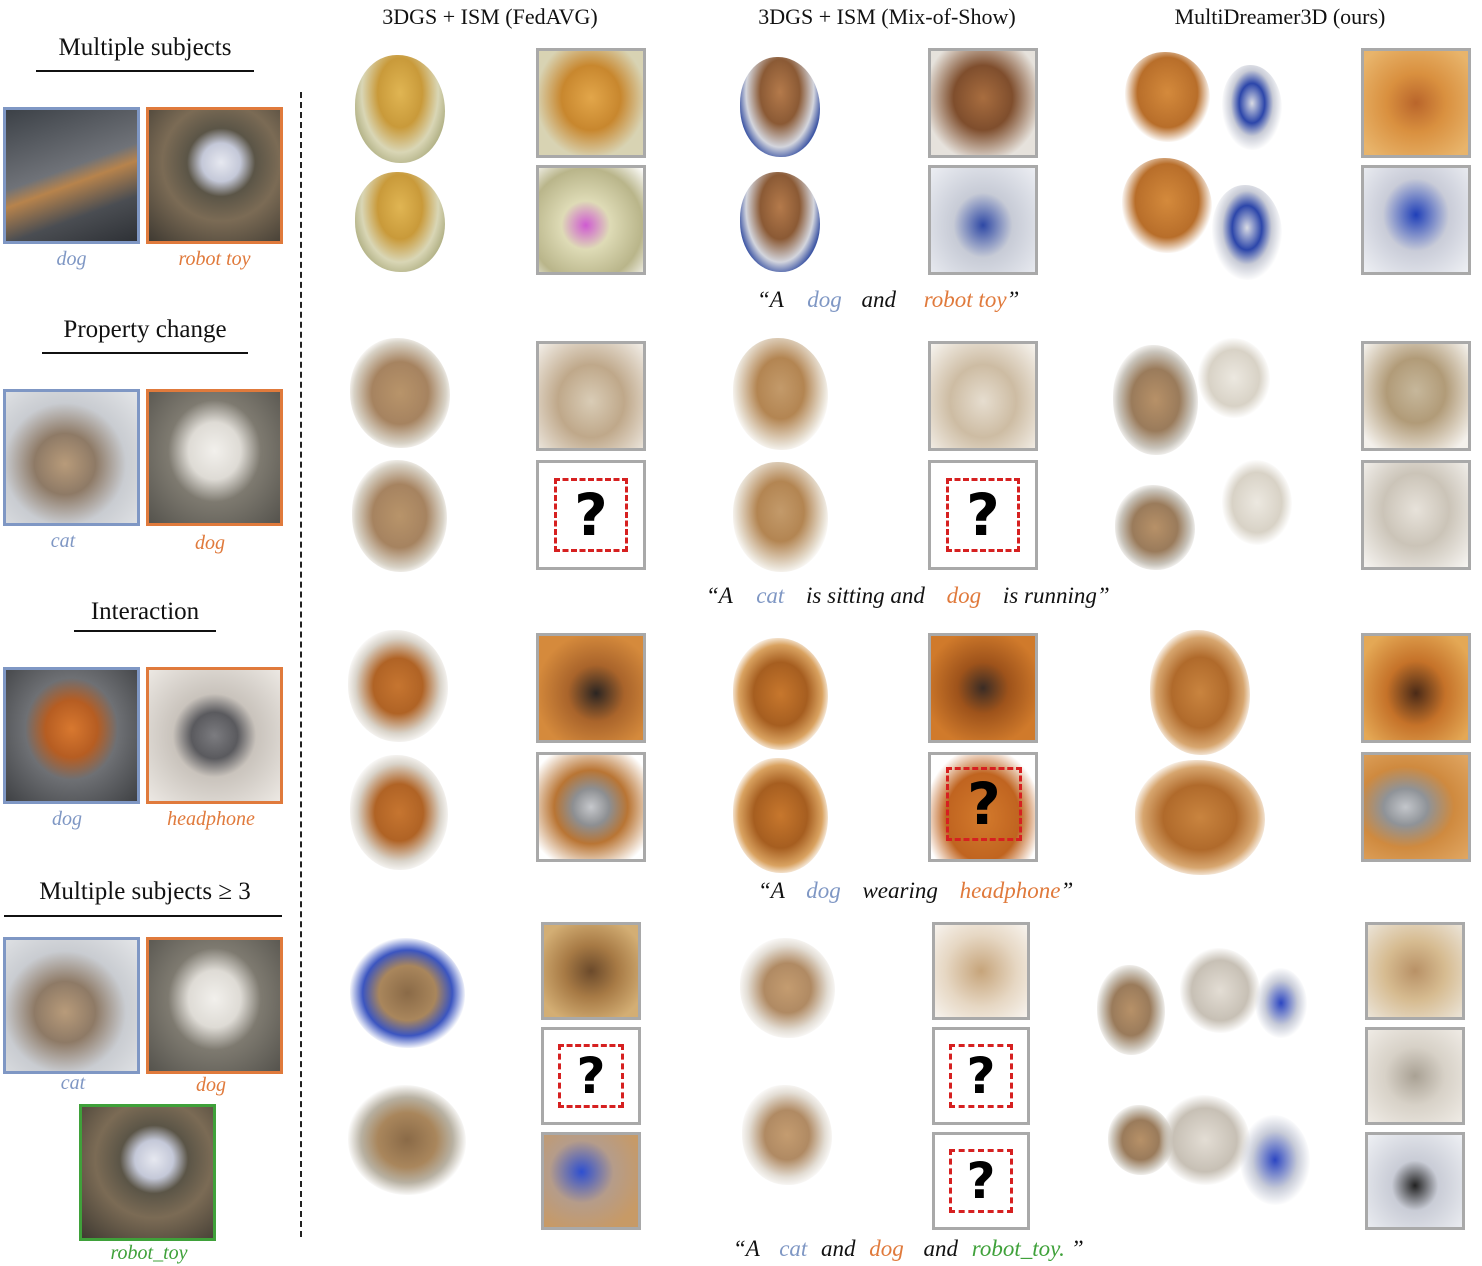  I want to click on column-header-mixofshow: 3DGS + ISM (Mix-of-Show), so click(887, 16).